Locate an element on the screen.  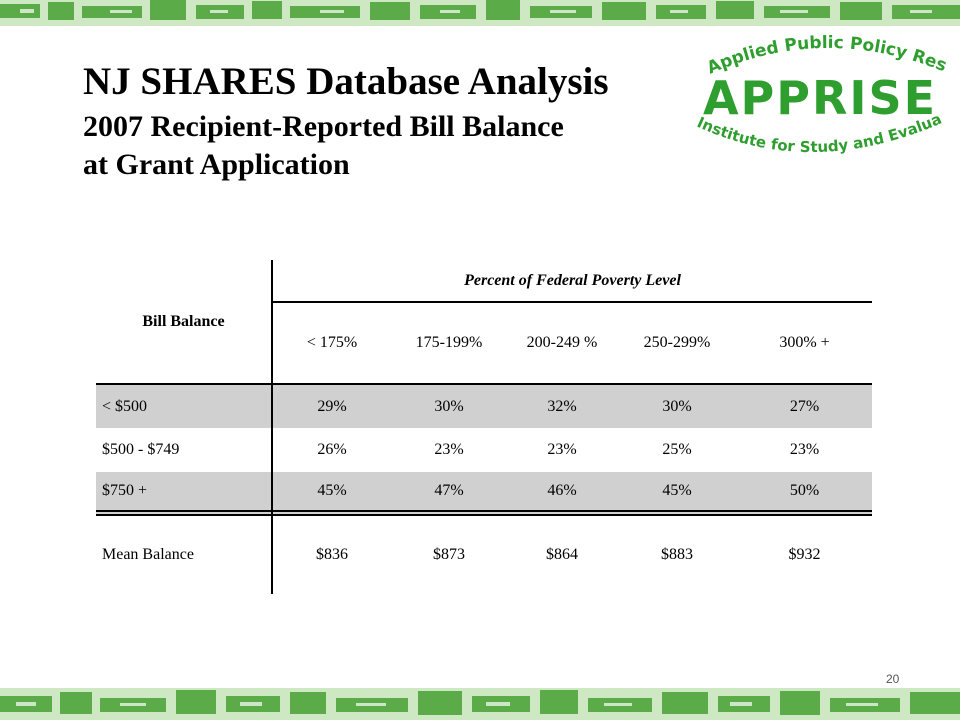
table-cell: 32% is located at coordinates (562, 406).